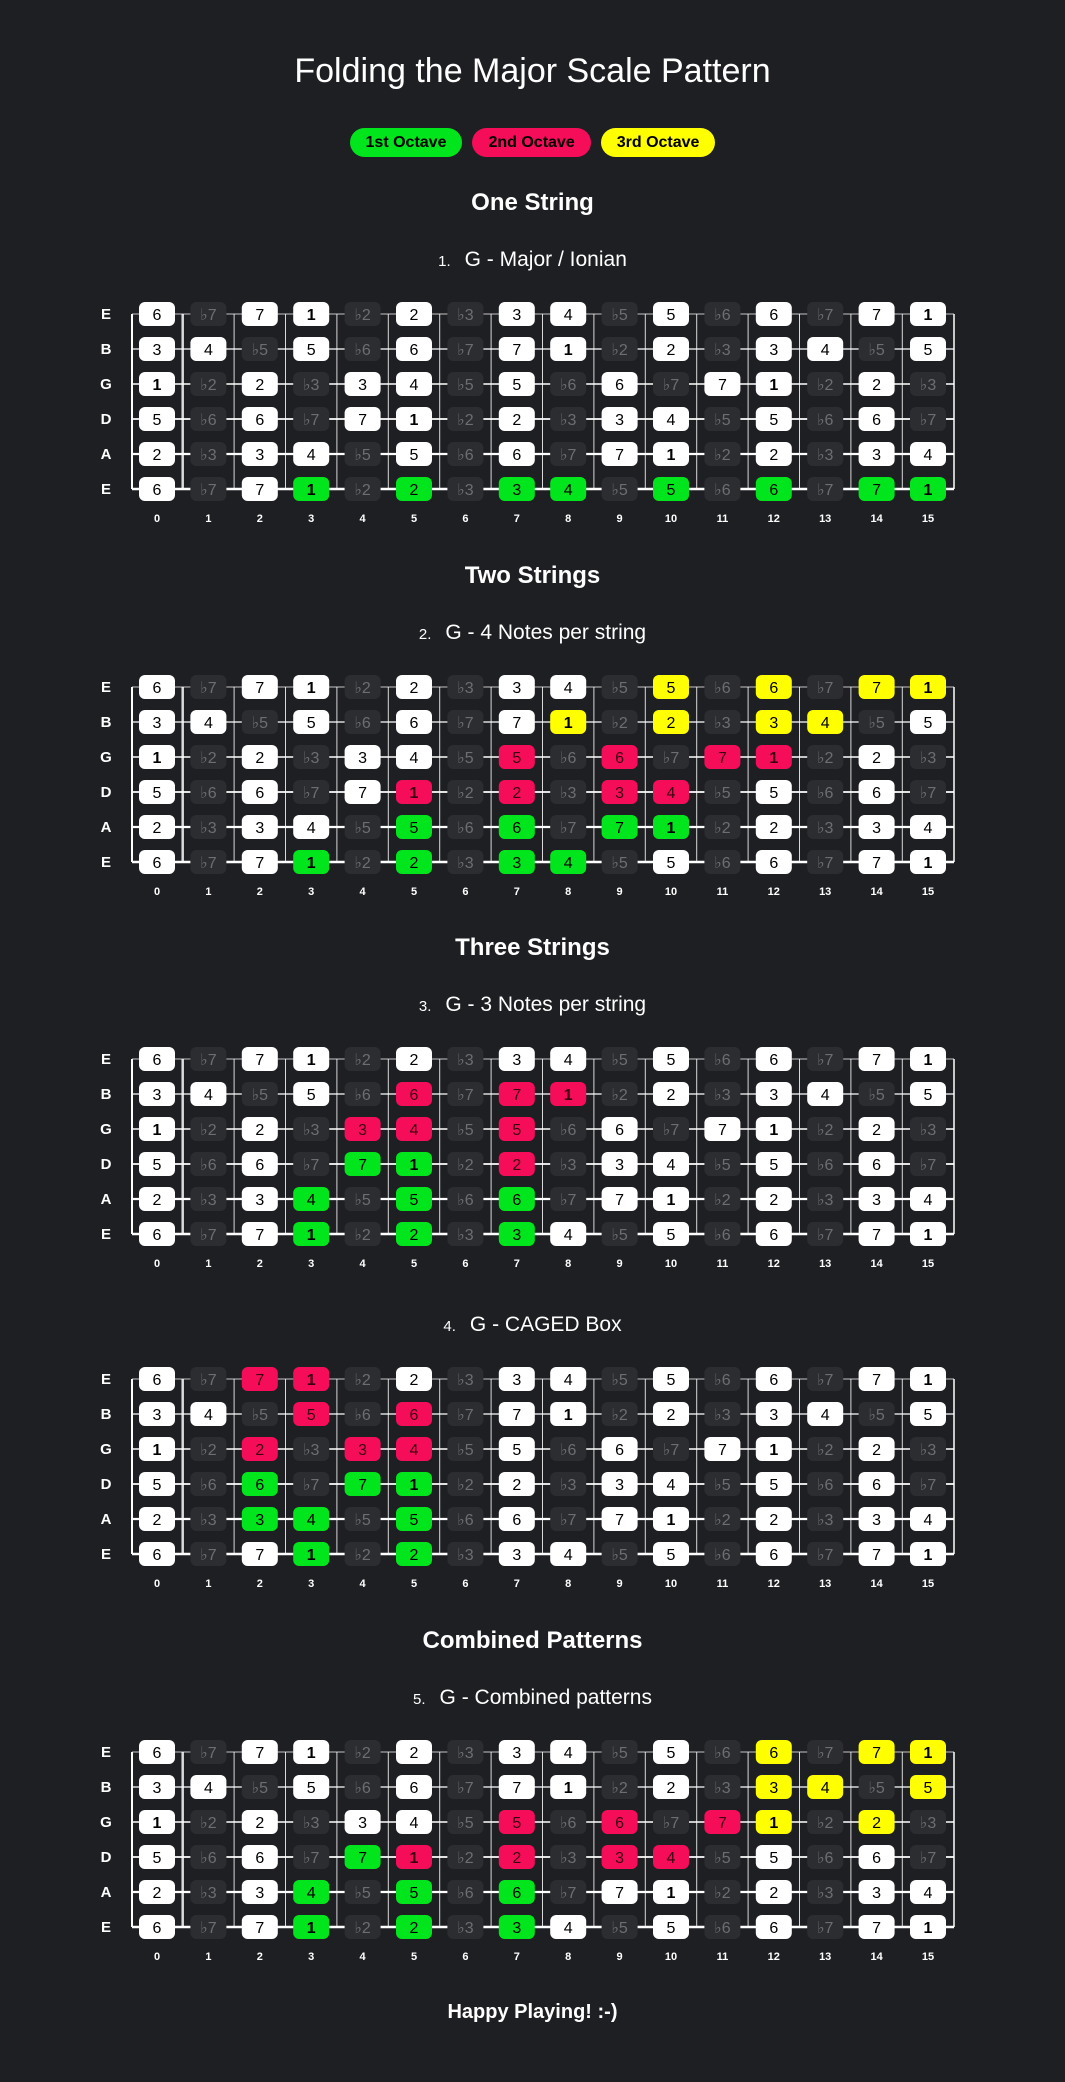  I want to click on fret-number-label: 1, so click(208, 519).